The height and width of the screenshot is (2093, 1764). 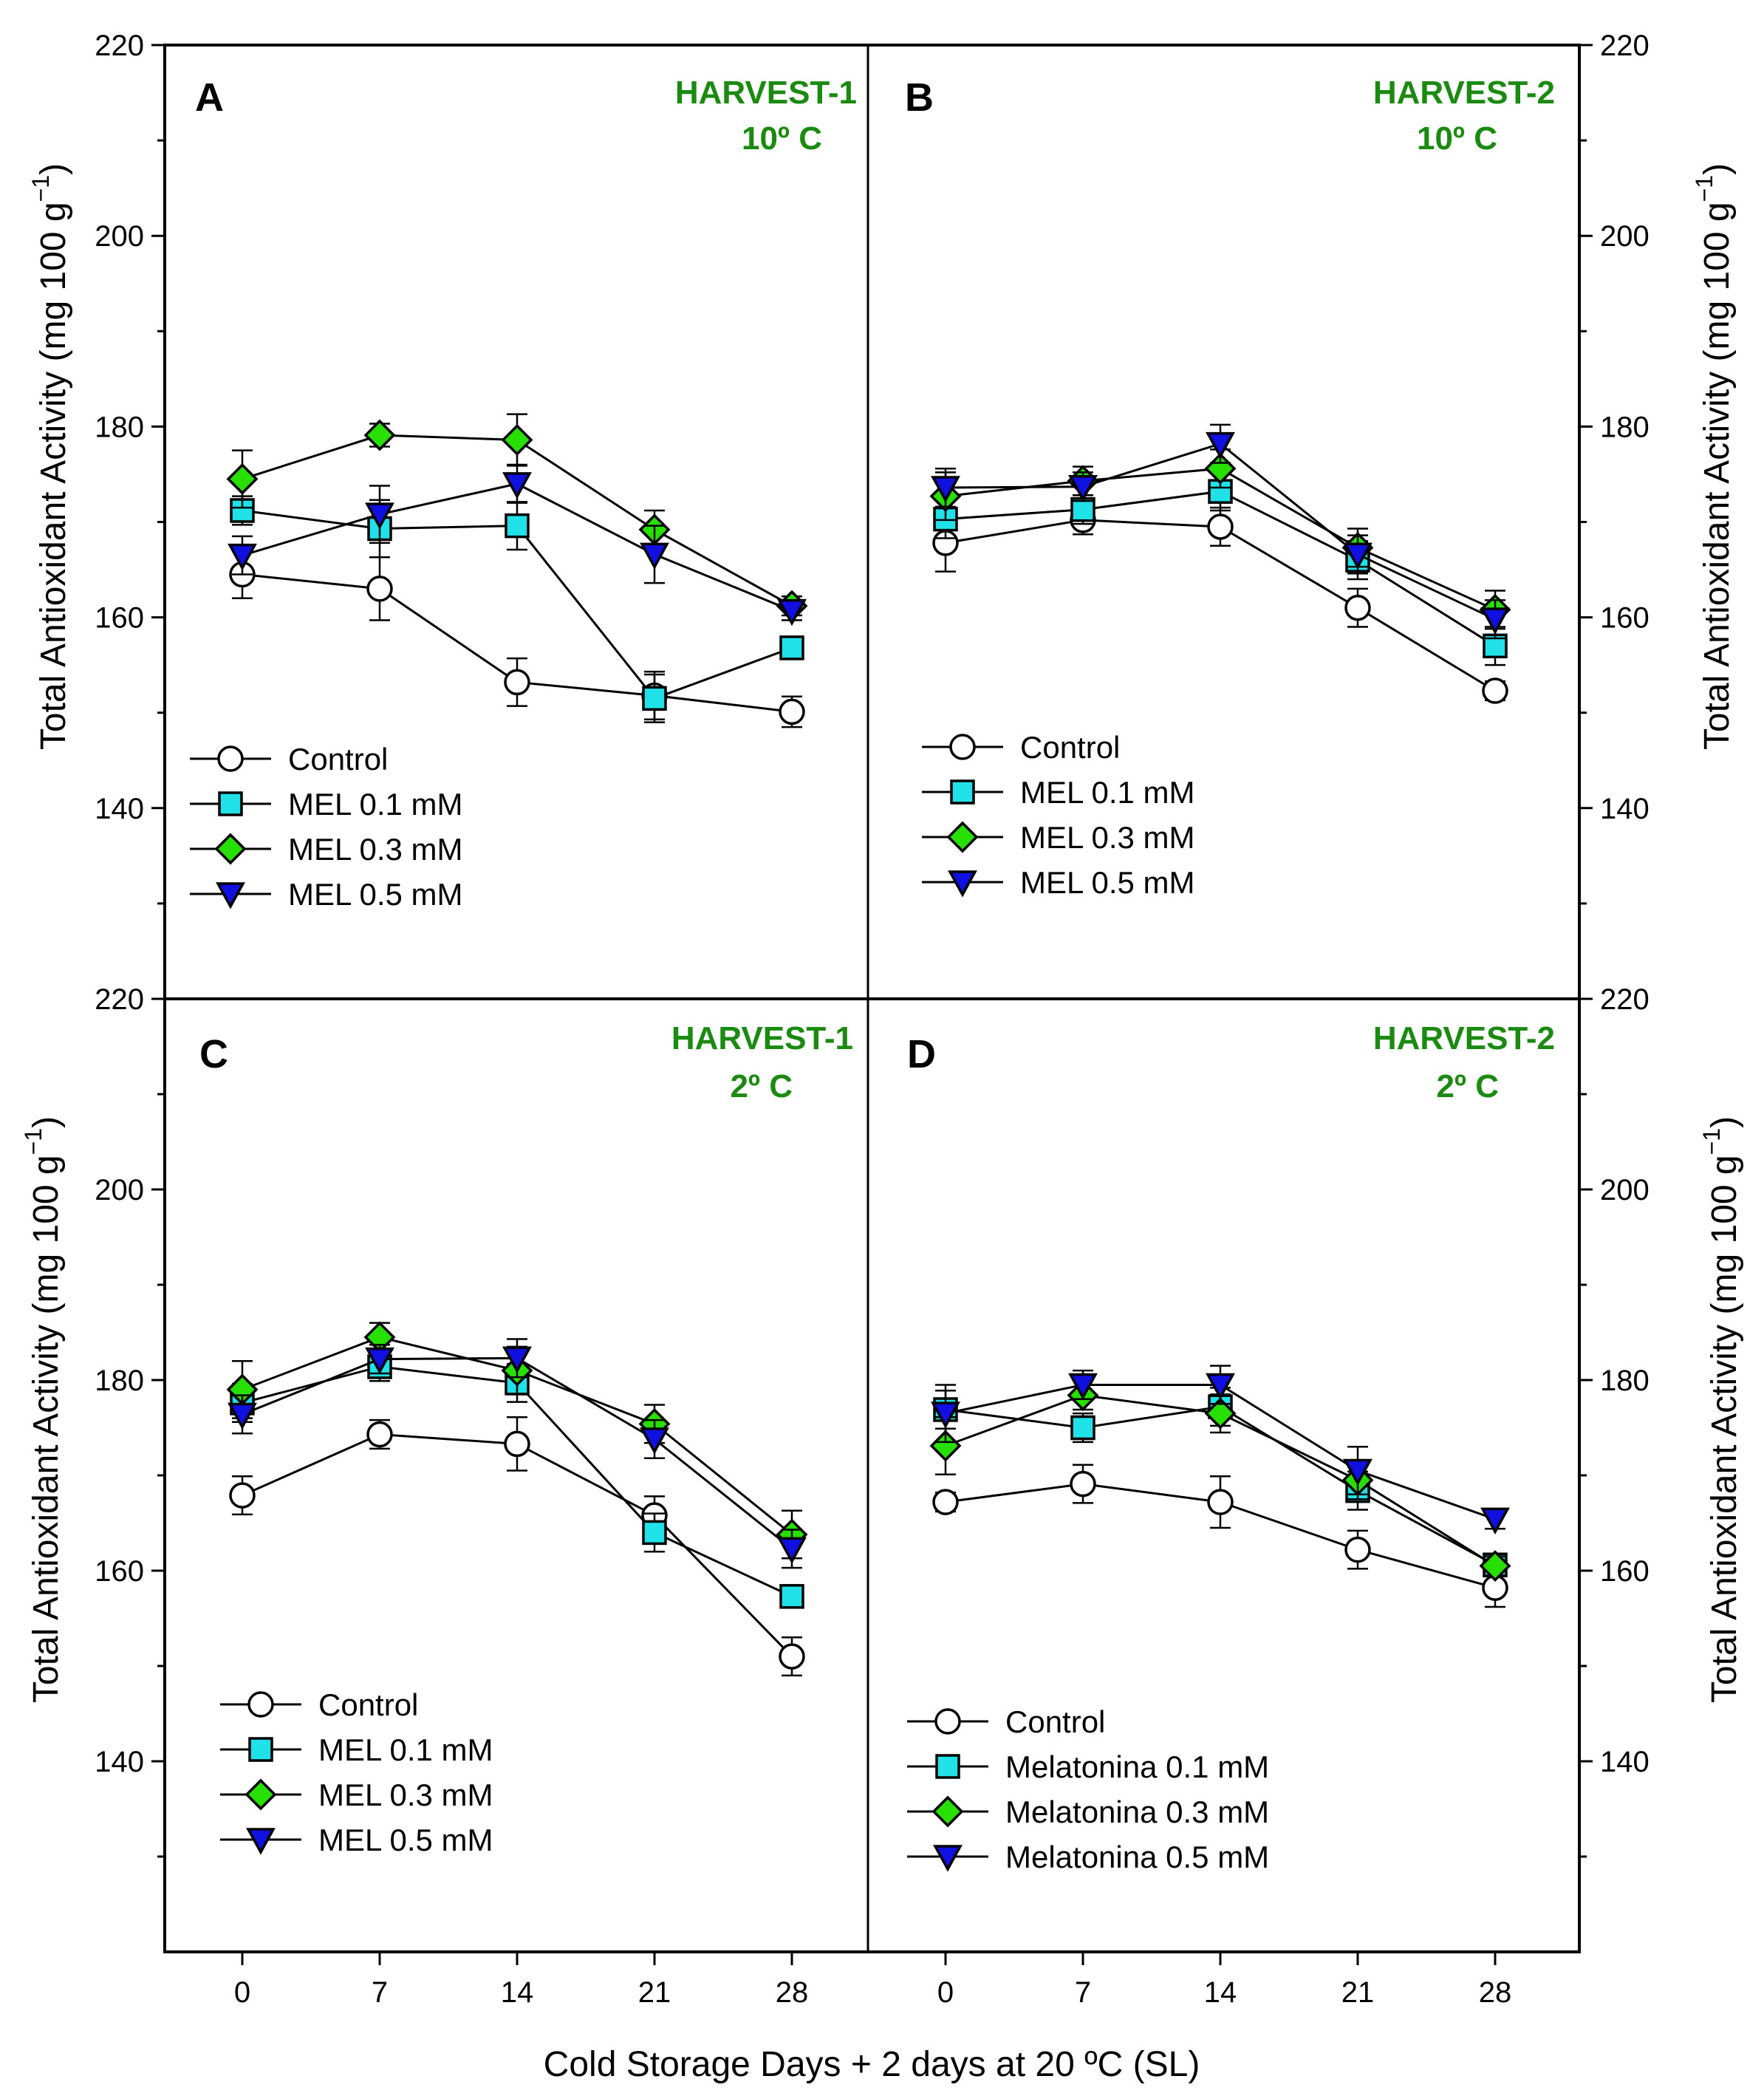 I want to click on panel-letter-d: D, so click(x=921, y=1054).